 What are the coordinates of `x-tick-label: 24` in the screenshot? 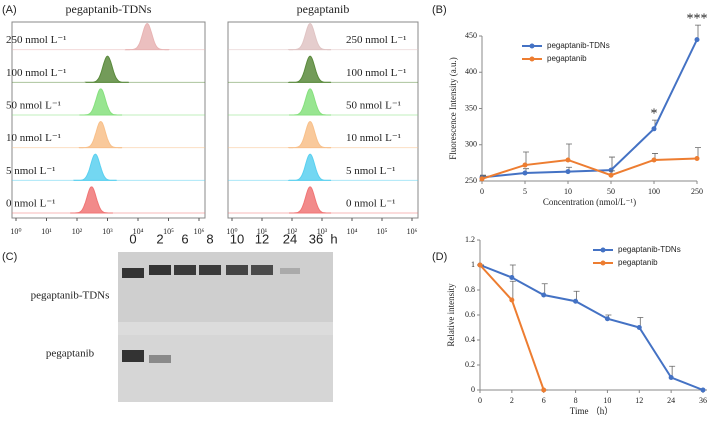 It's located at (671, 400).